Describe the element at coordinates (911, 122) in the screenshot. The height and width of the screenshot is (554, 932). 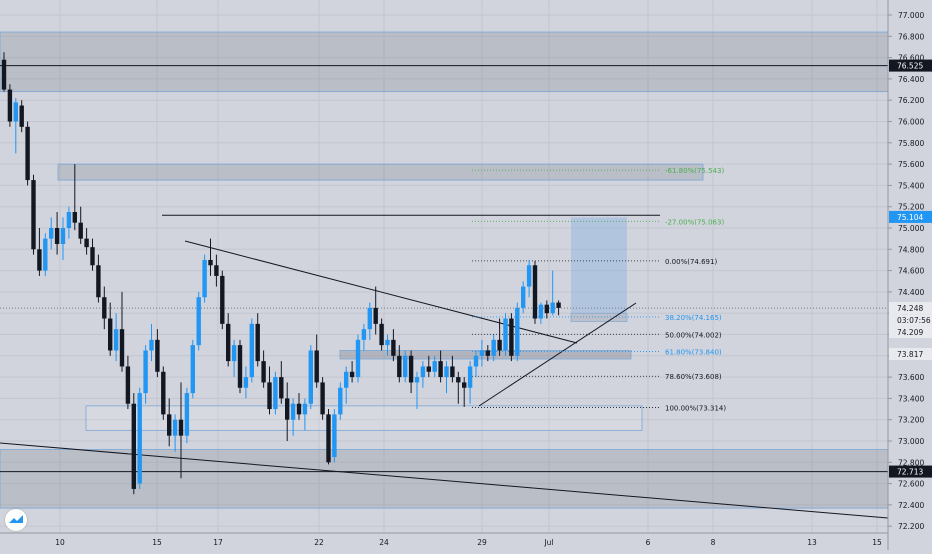
I see `y-tick-label: 76.000` at that location.